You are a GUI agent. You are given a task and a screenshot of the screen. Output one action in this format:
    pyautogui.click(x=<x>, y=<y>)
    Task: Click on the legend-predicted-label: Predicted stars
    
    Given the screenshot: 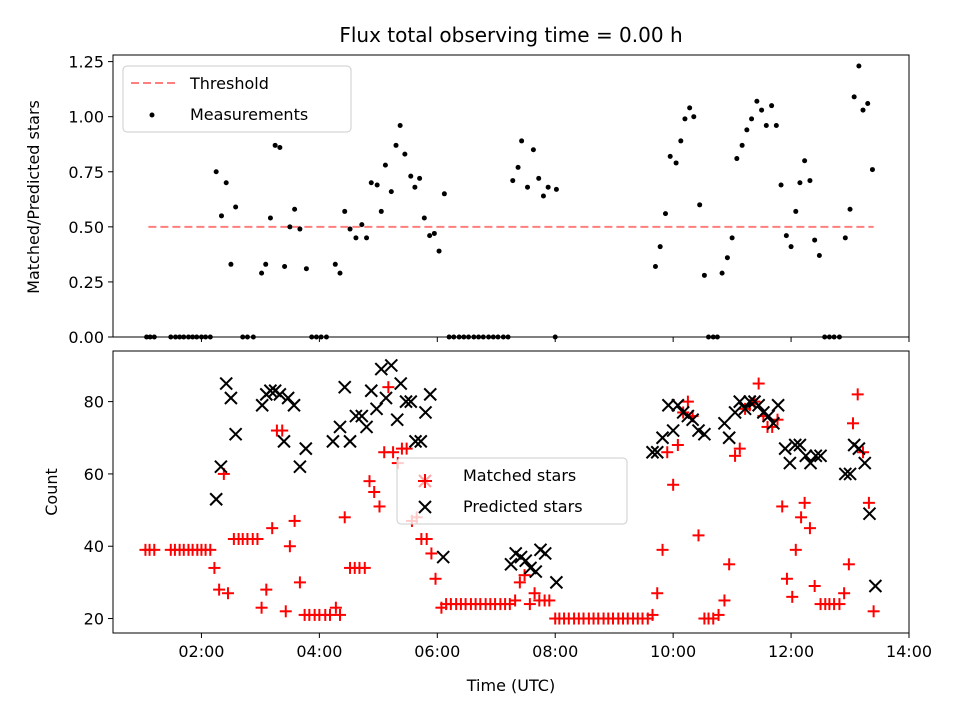 What is the action you would take?
    pyautogui.click(x=523, y=506)
    